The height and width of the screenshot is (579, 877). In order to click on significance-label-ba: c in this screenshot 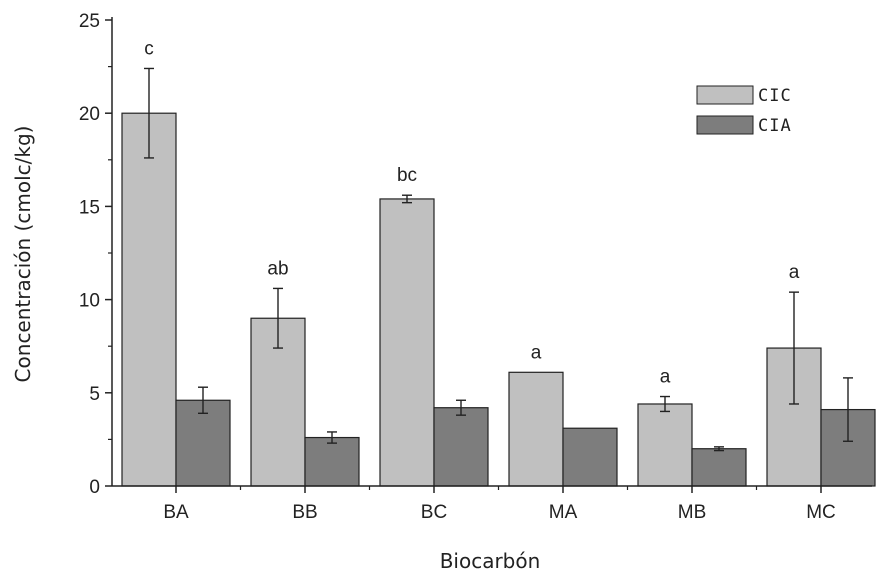, I will do `click(149, 48)`.